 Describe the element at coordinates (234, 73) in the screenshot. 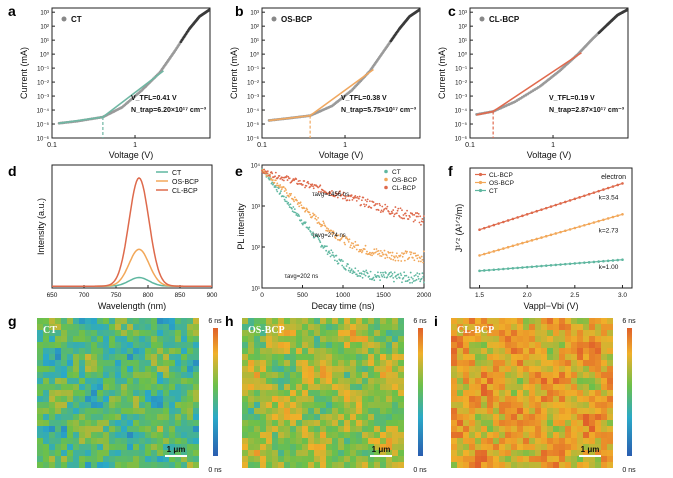

I see `y-axis-label: Current (mA)` at that location.